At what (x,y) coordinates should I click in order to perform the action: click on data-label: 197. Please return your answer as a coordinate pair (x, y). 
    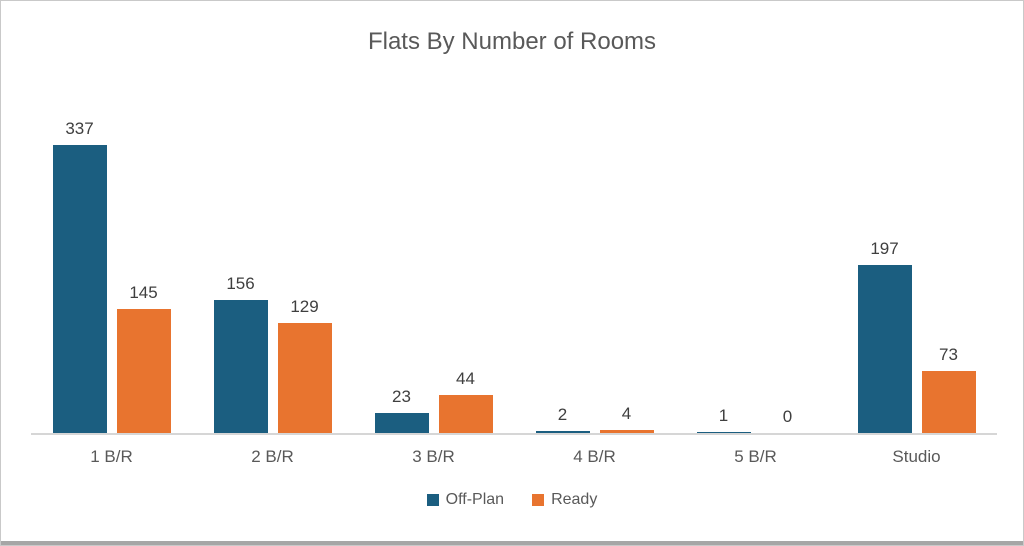
    Looking at the image, I should click on (884, 248).